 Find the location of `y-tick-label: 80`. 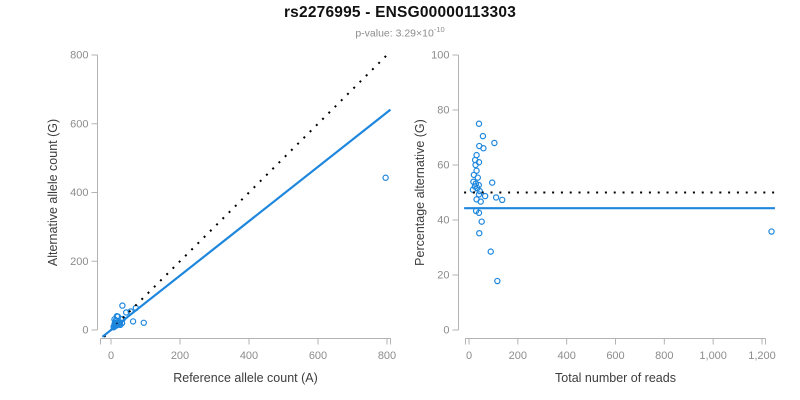

y-tick-label: 80 is located at coordinates (443, 111).